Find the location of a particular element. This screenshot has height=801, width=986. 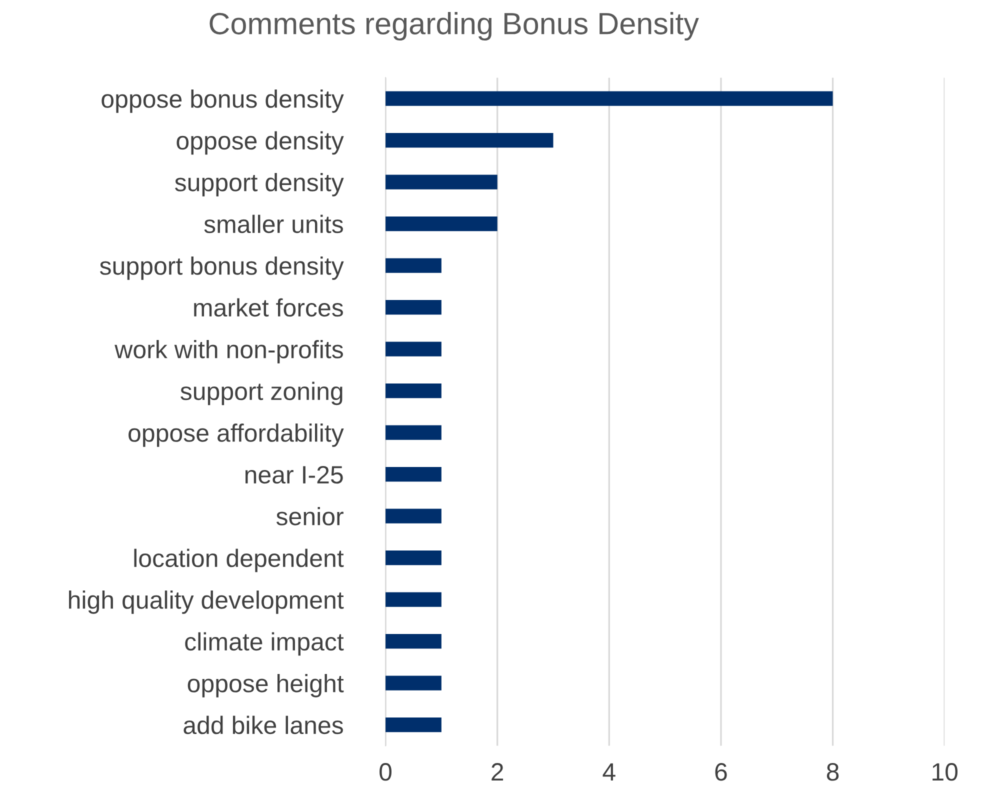

y-tick-label: oppose density is located at coordinates (260, 143).